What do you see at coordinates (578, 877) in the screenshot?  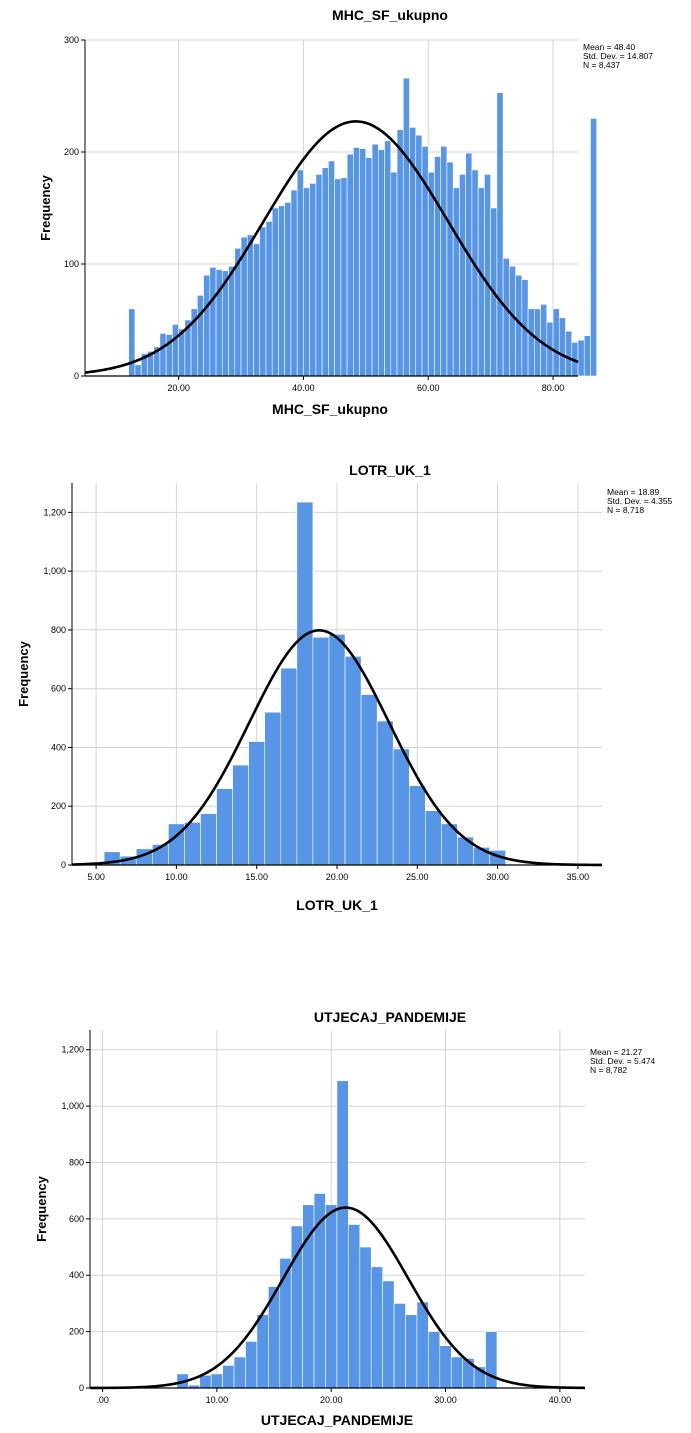 I see `x-tick-label: 35.00` at bounding box center [578, 877].